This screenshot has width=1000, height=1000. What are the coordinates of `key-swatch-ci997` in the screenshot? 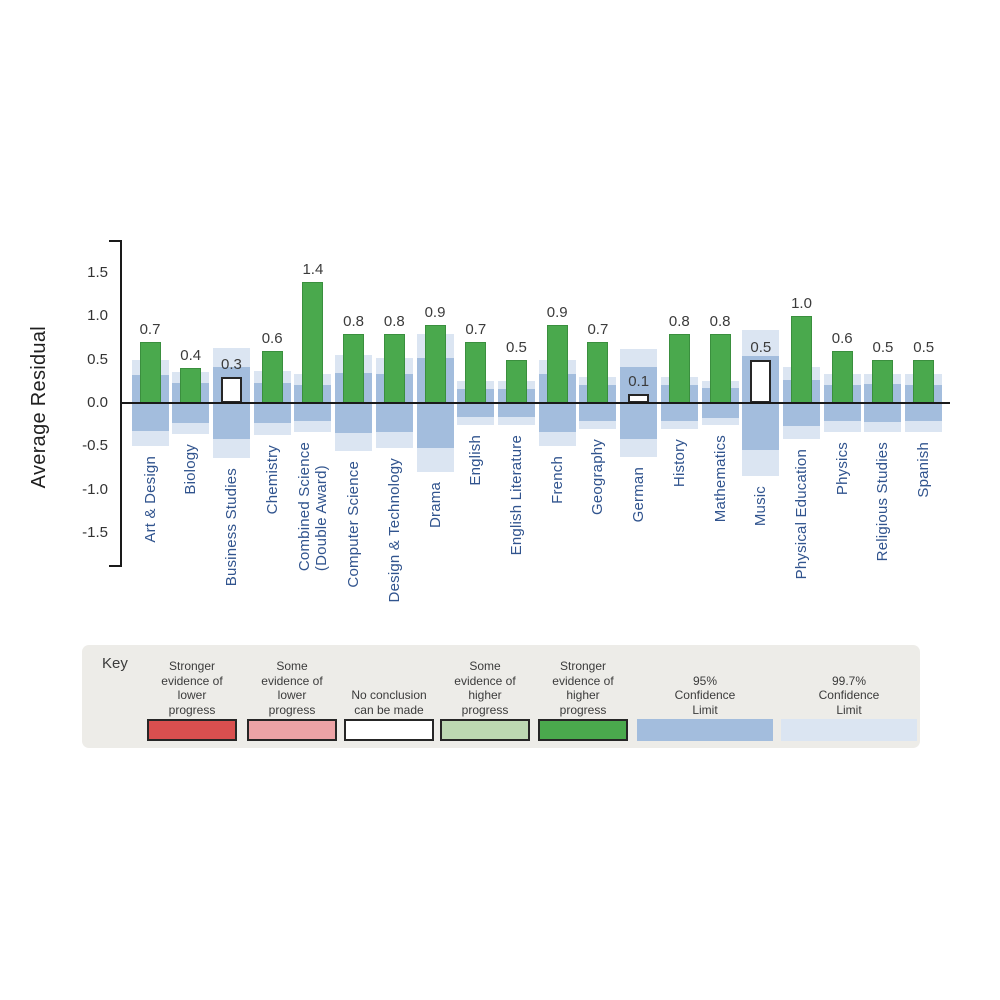 It's located at (849, 730).